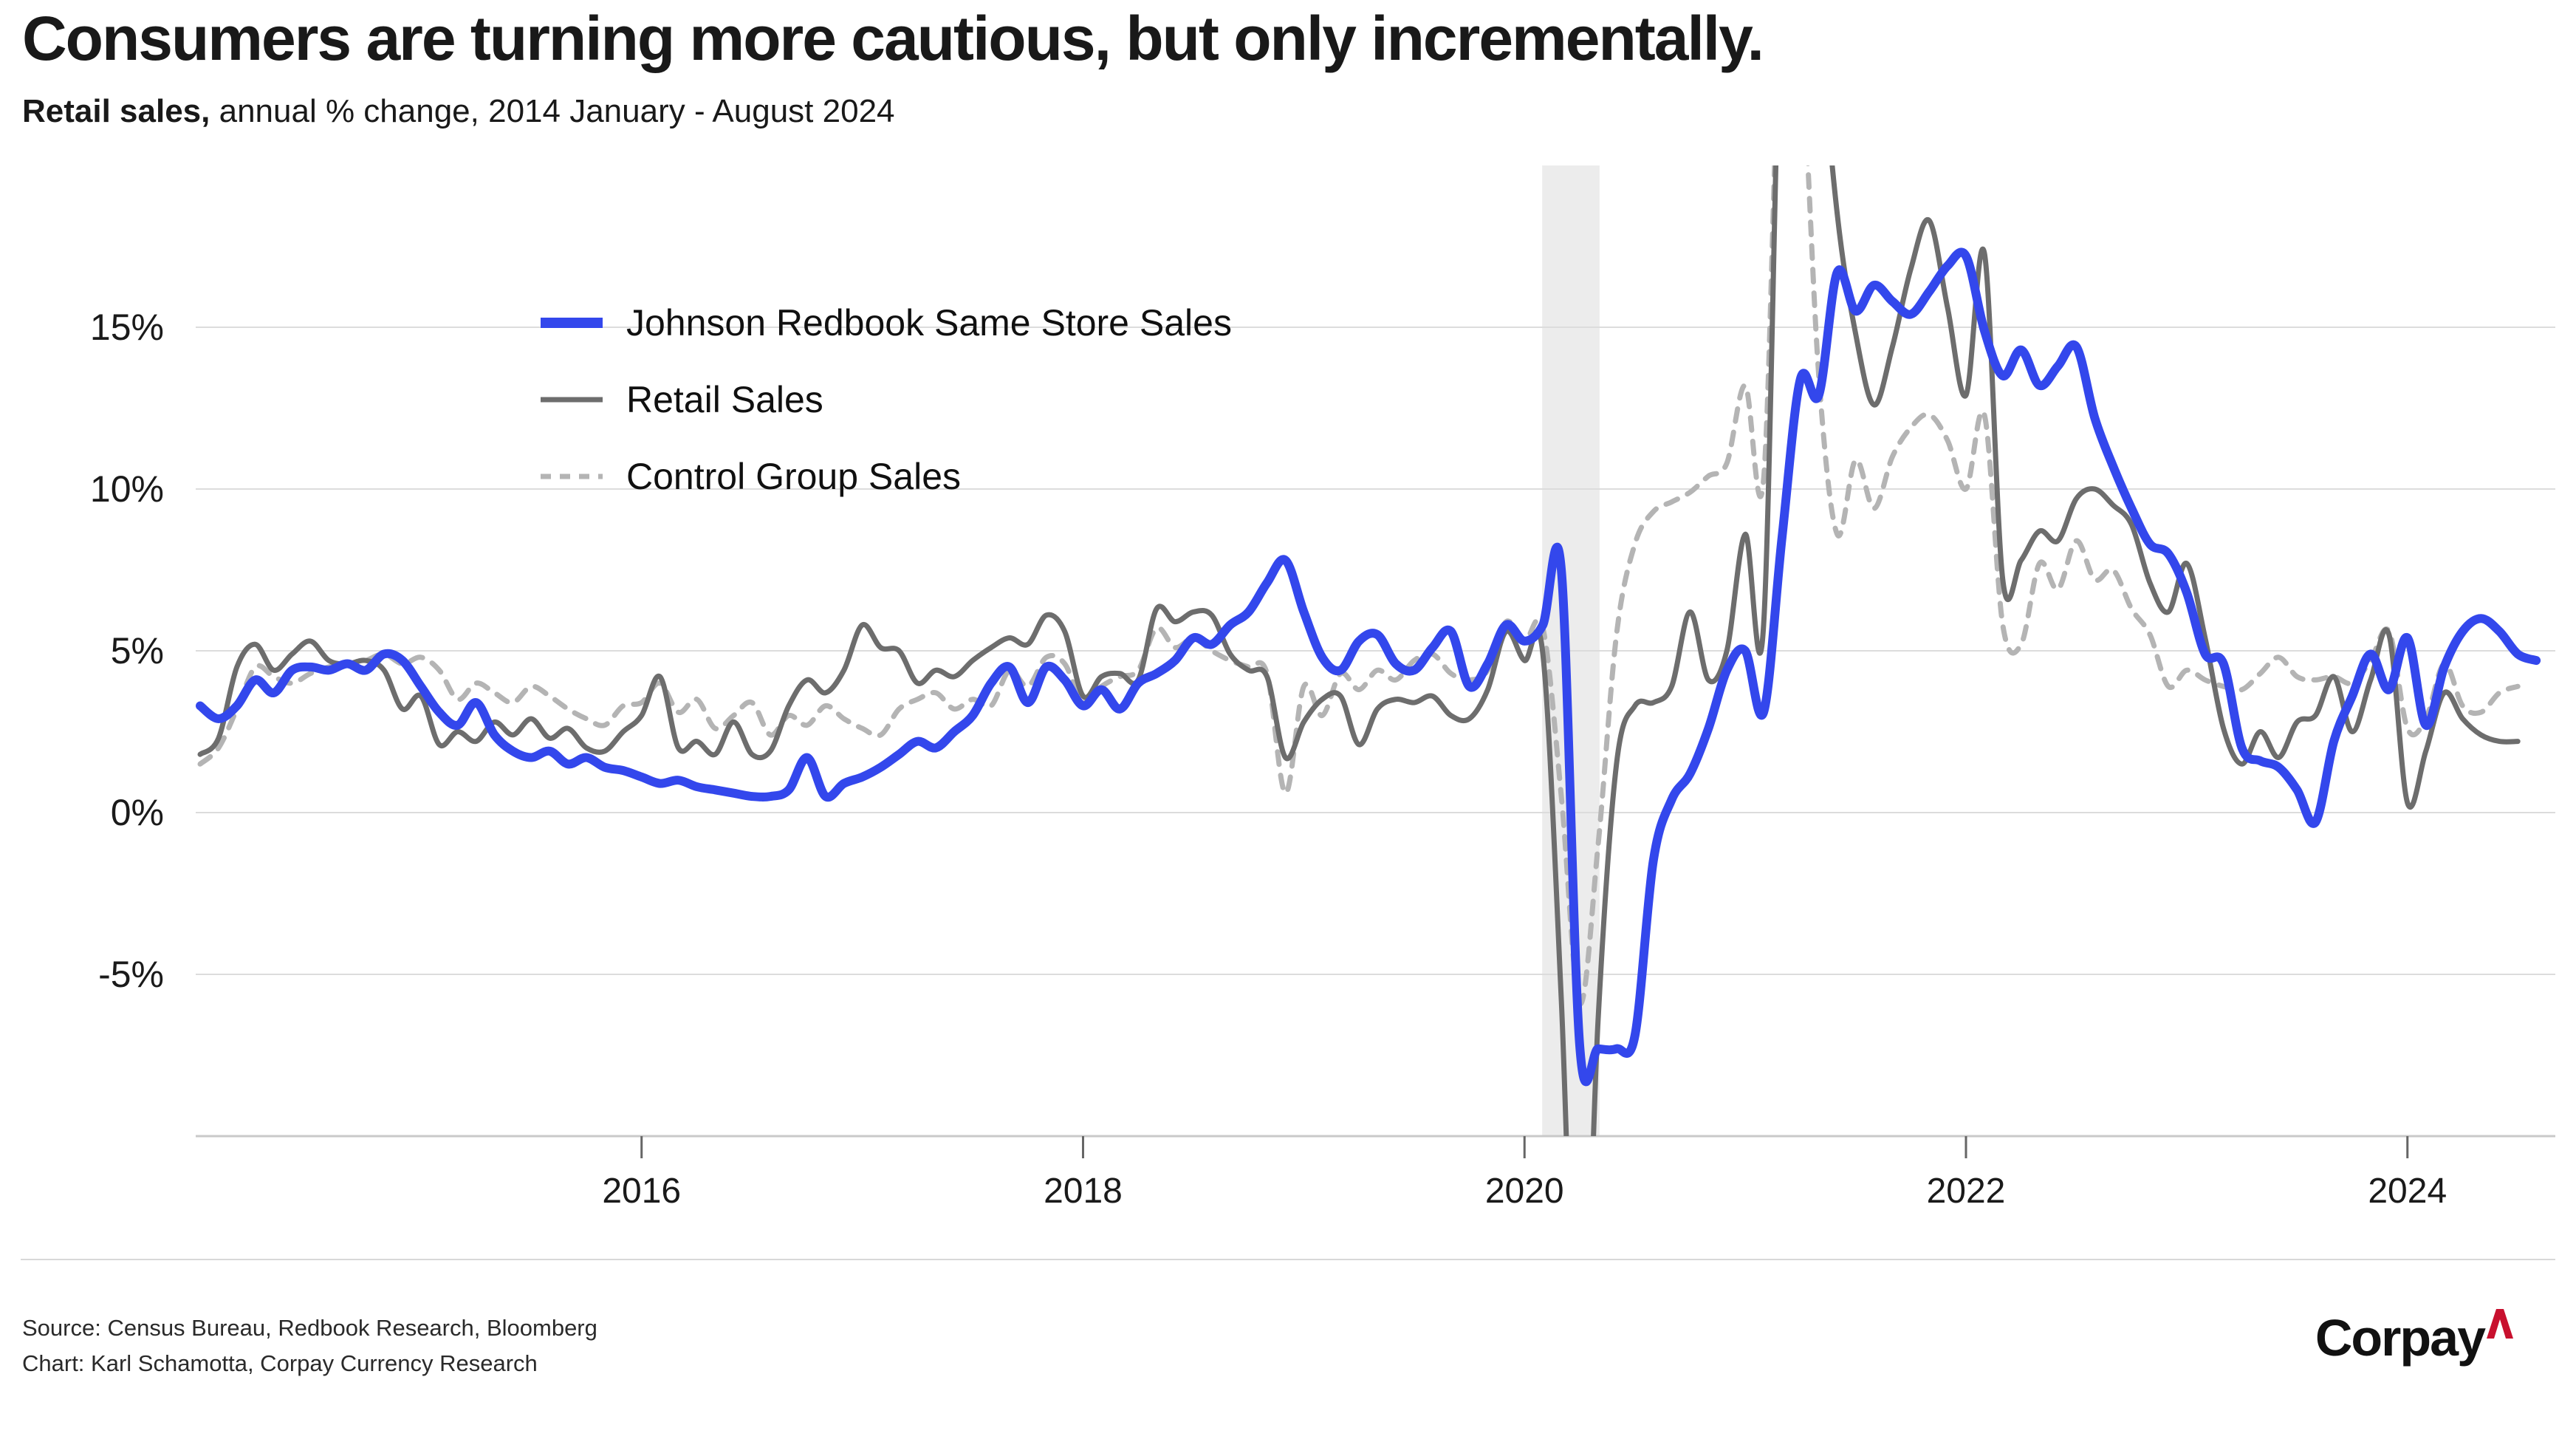 This screenshot has width=2576, height=1439. I want to click on x-axis-label: 2016, so click(641, 1192).